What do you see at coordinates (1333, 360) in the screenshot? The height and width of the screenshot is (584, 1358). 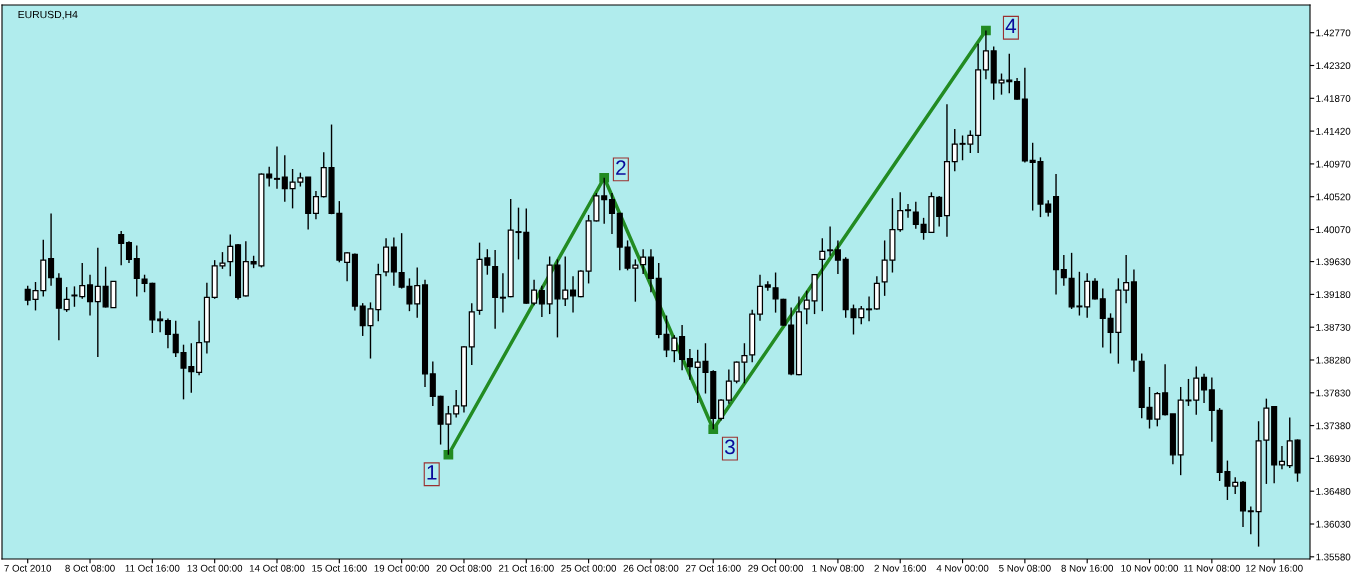 I see `y-tick-label: 1.38280` at bounding box center [1333, 360].